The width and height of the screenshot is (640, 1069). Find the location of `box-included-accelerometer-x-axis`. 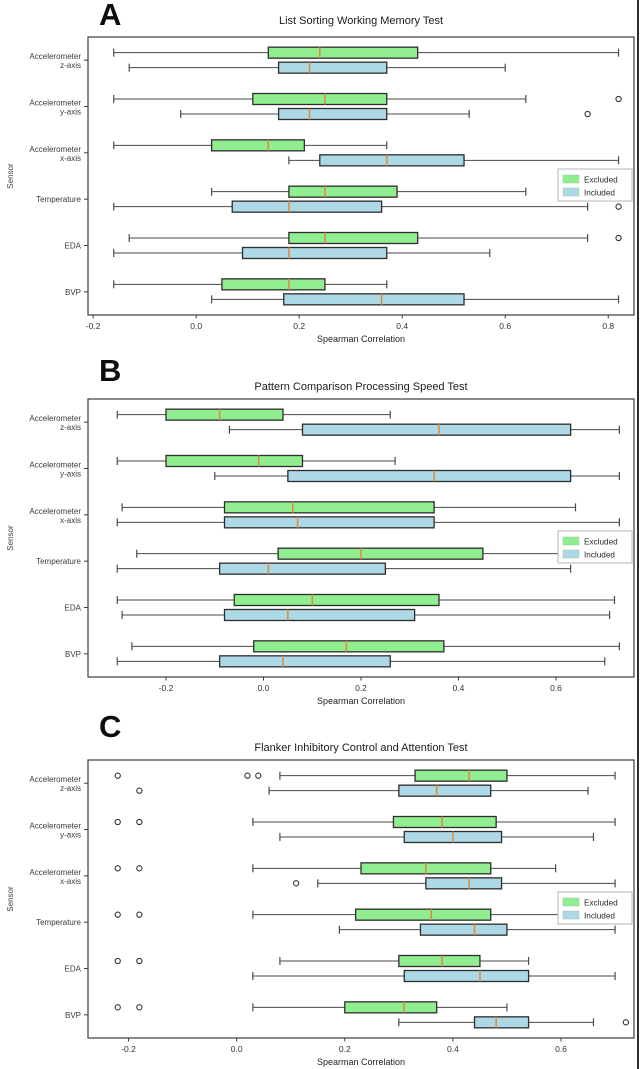

box-included-accelerometer-x-axis is located at coordinates (454, 883).